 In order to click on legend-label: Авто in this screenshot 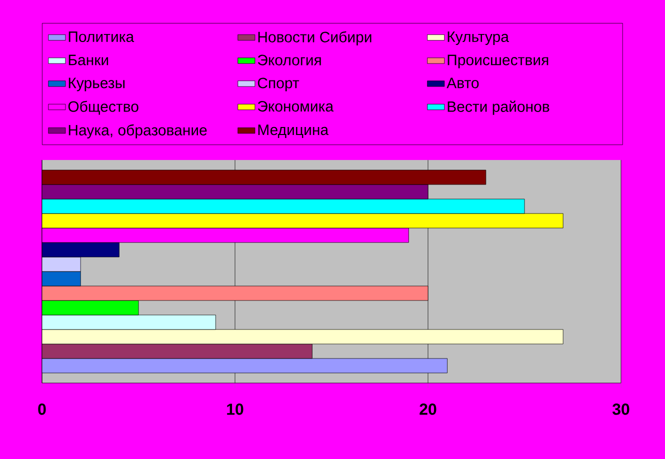, I will do `click(462, 83)`.